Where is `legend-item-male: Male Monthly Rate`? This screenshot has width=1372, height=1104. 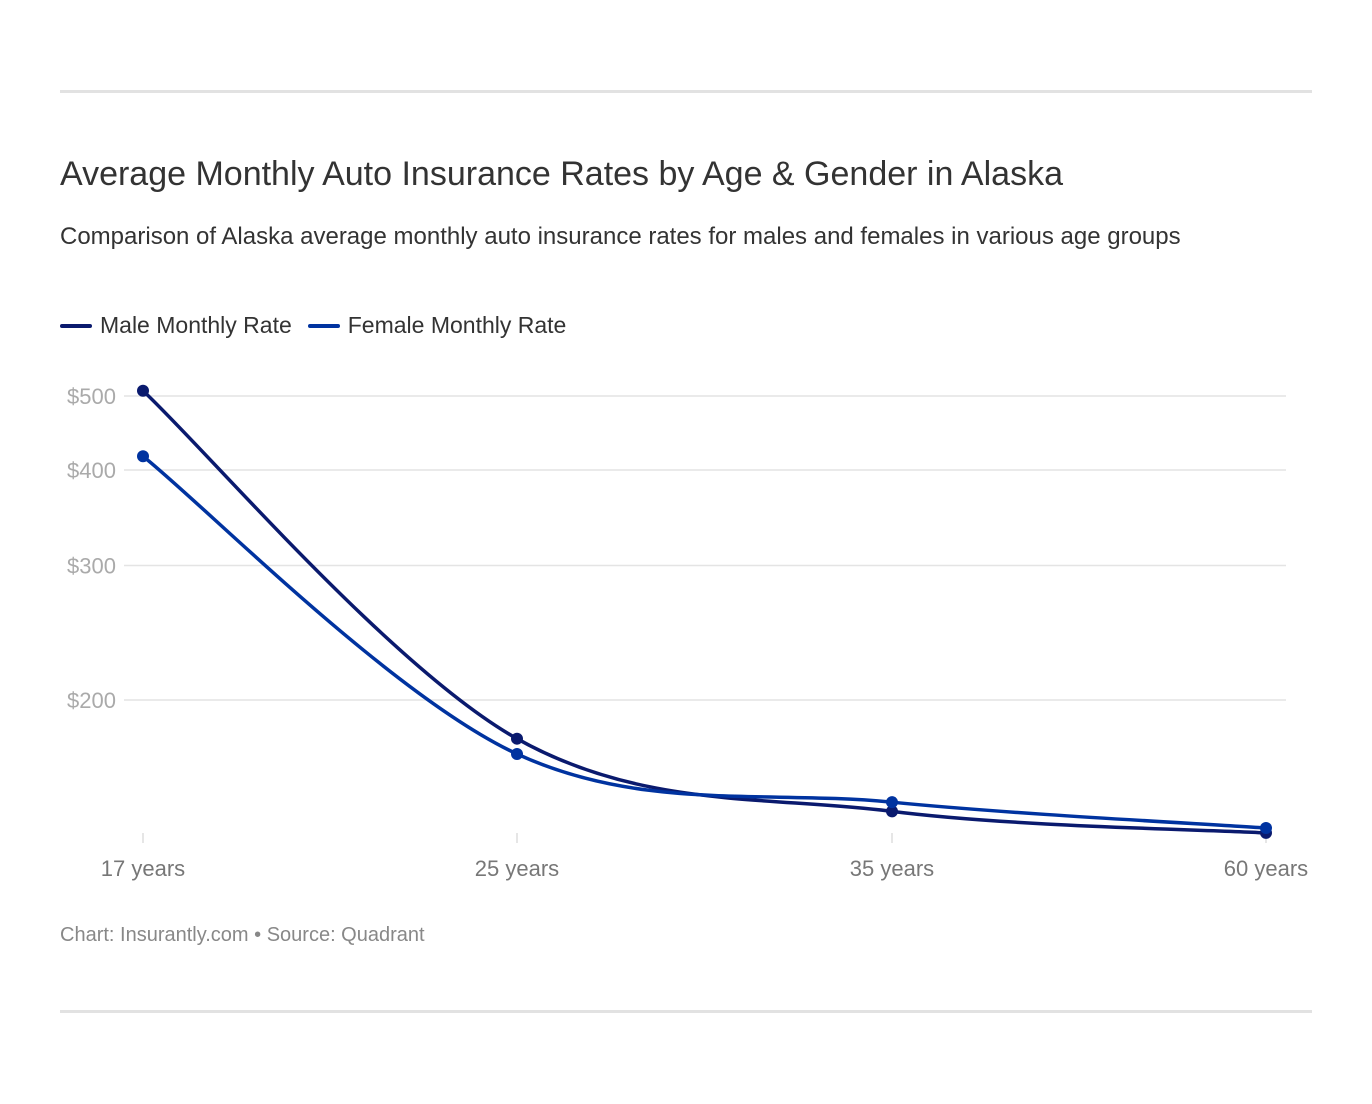
legend-item-male: Male Monthly Rate is located at coordinates (176, 325).